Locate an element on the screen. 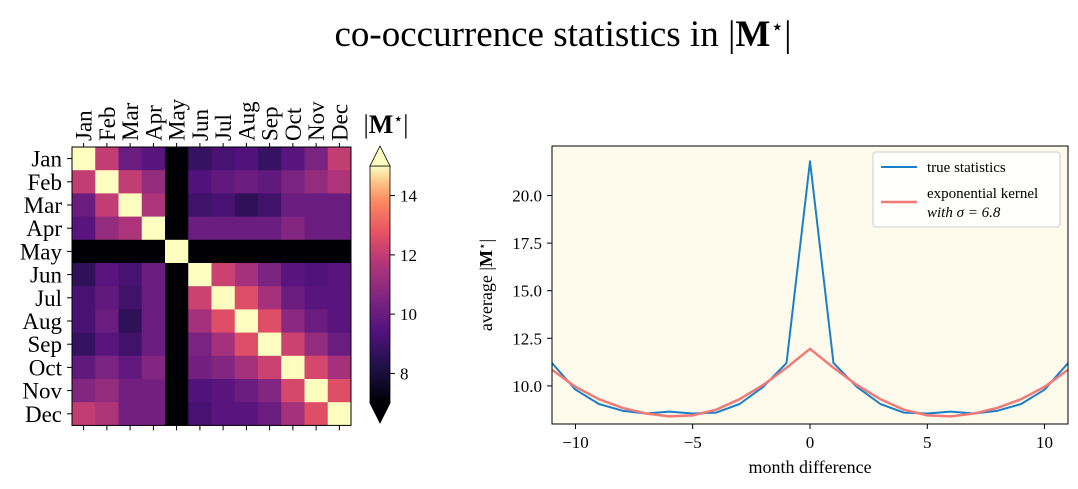 This screenshot has height=489, width=1078. heatmap-row-label-feb: Feb is located at coordinates (45, 182).